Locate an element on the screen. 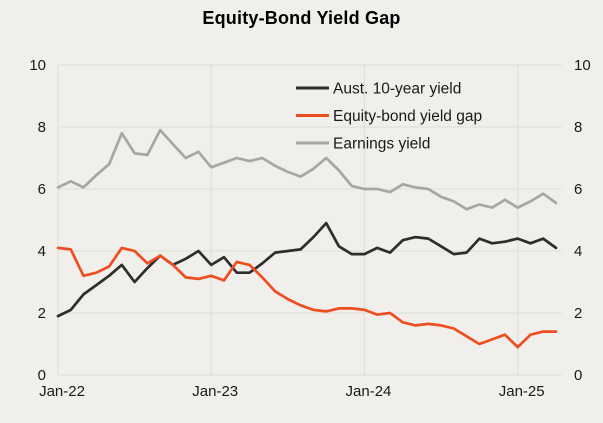  y-tick-label-right: 10 is located at coordinates (582, 65).